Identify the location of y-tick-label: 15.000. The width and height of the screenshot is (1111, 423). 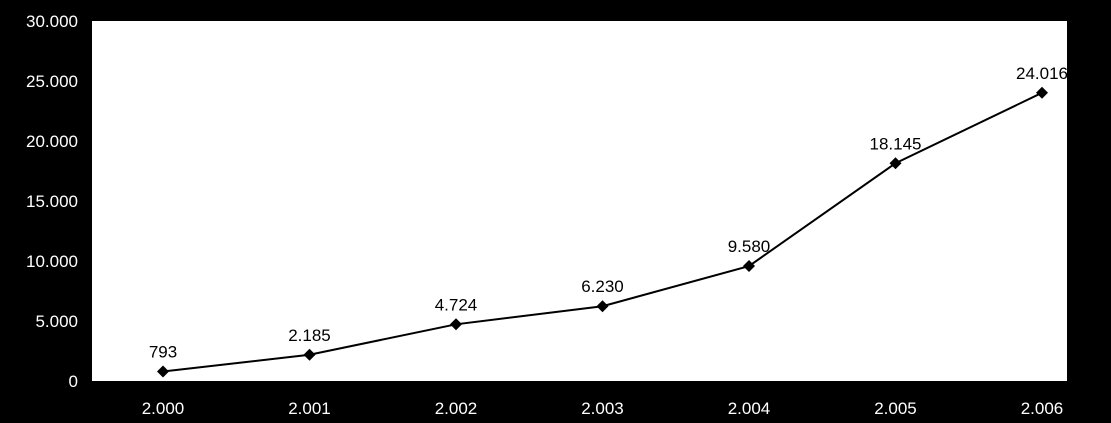
(52, 201).